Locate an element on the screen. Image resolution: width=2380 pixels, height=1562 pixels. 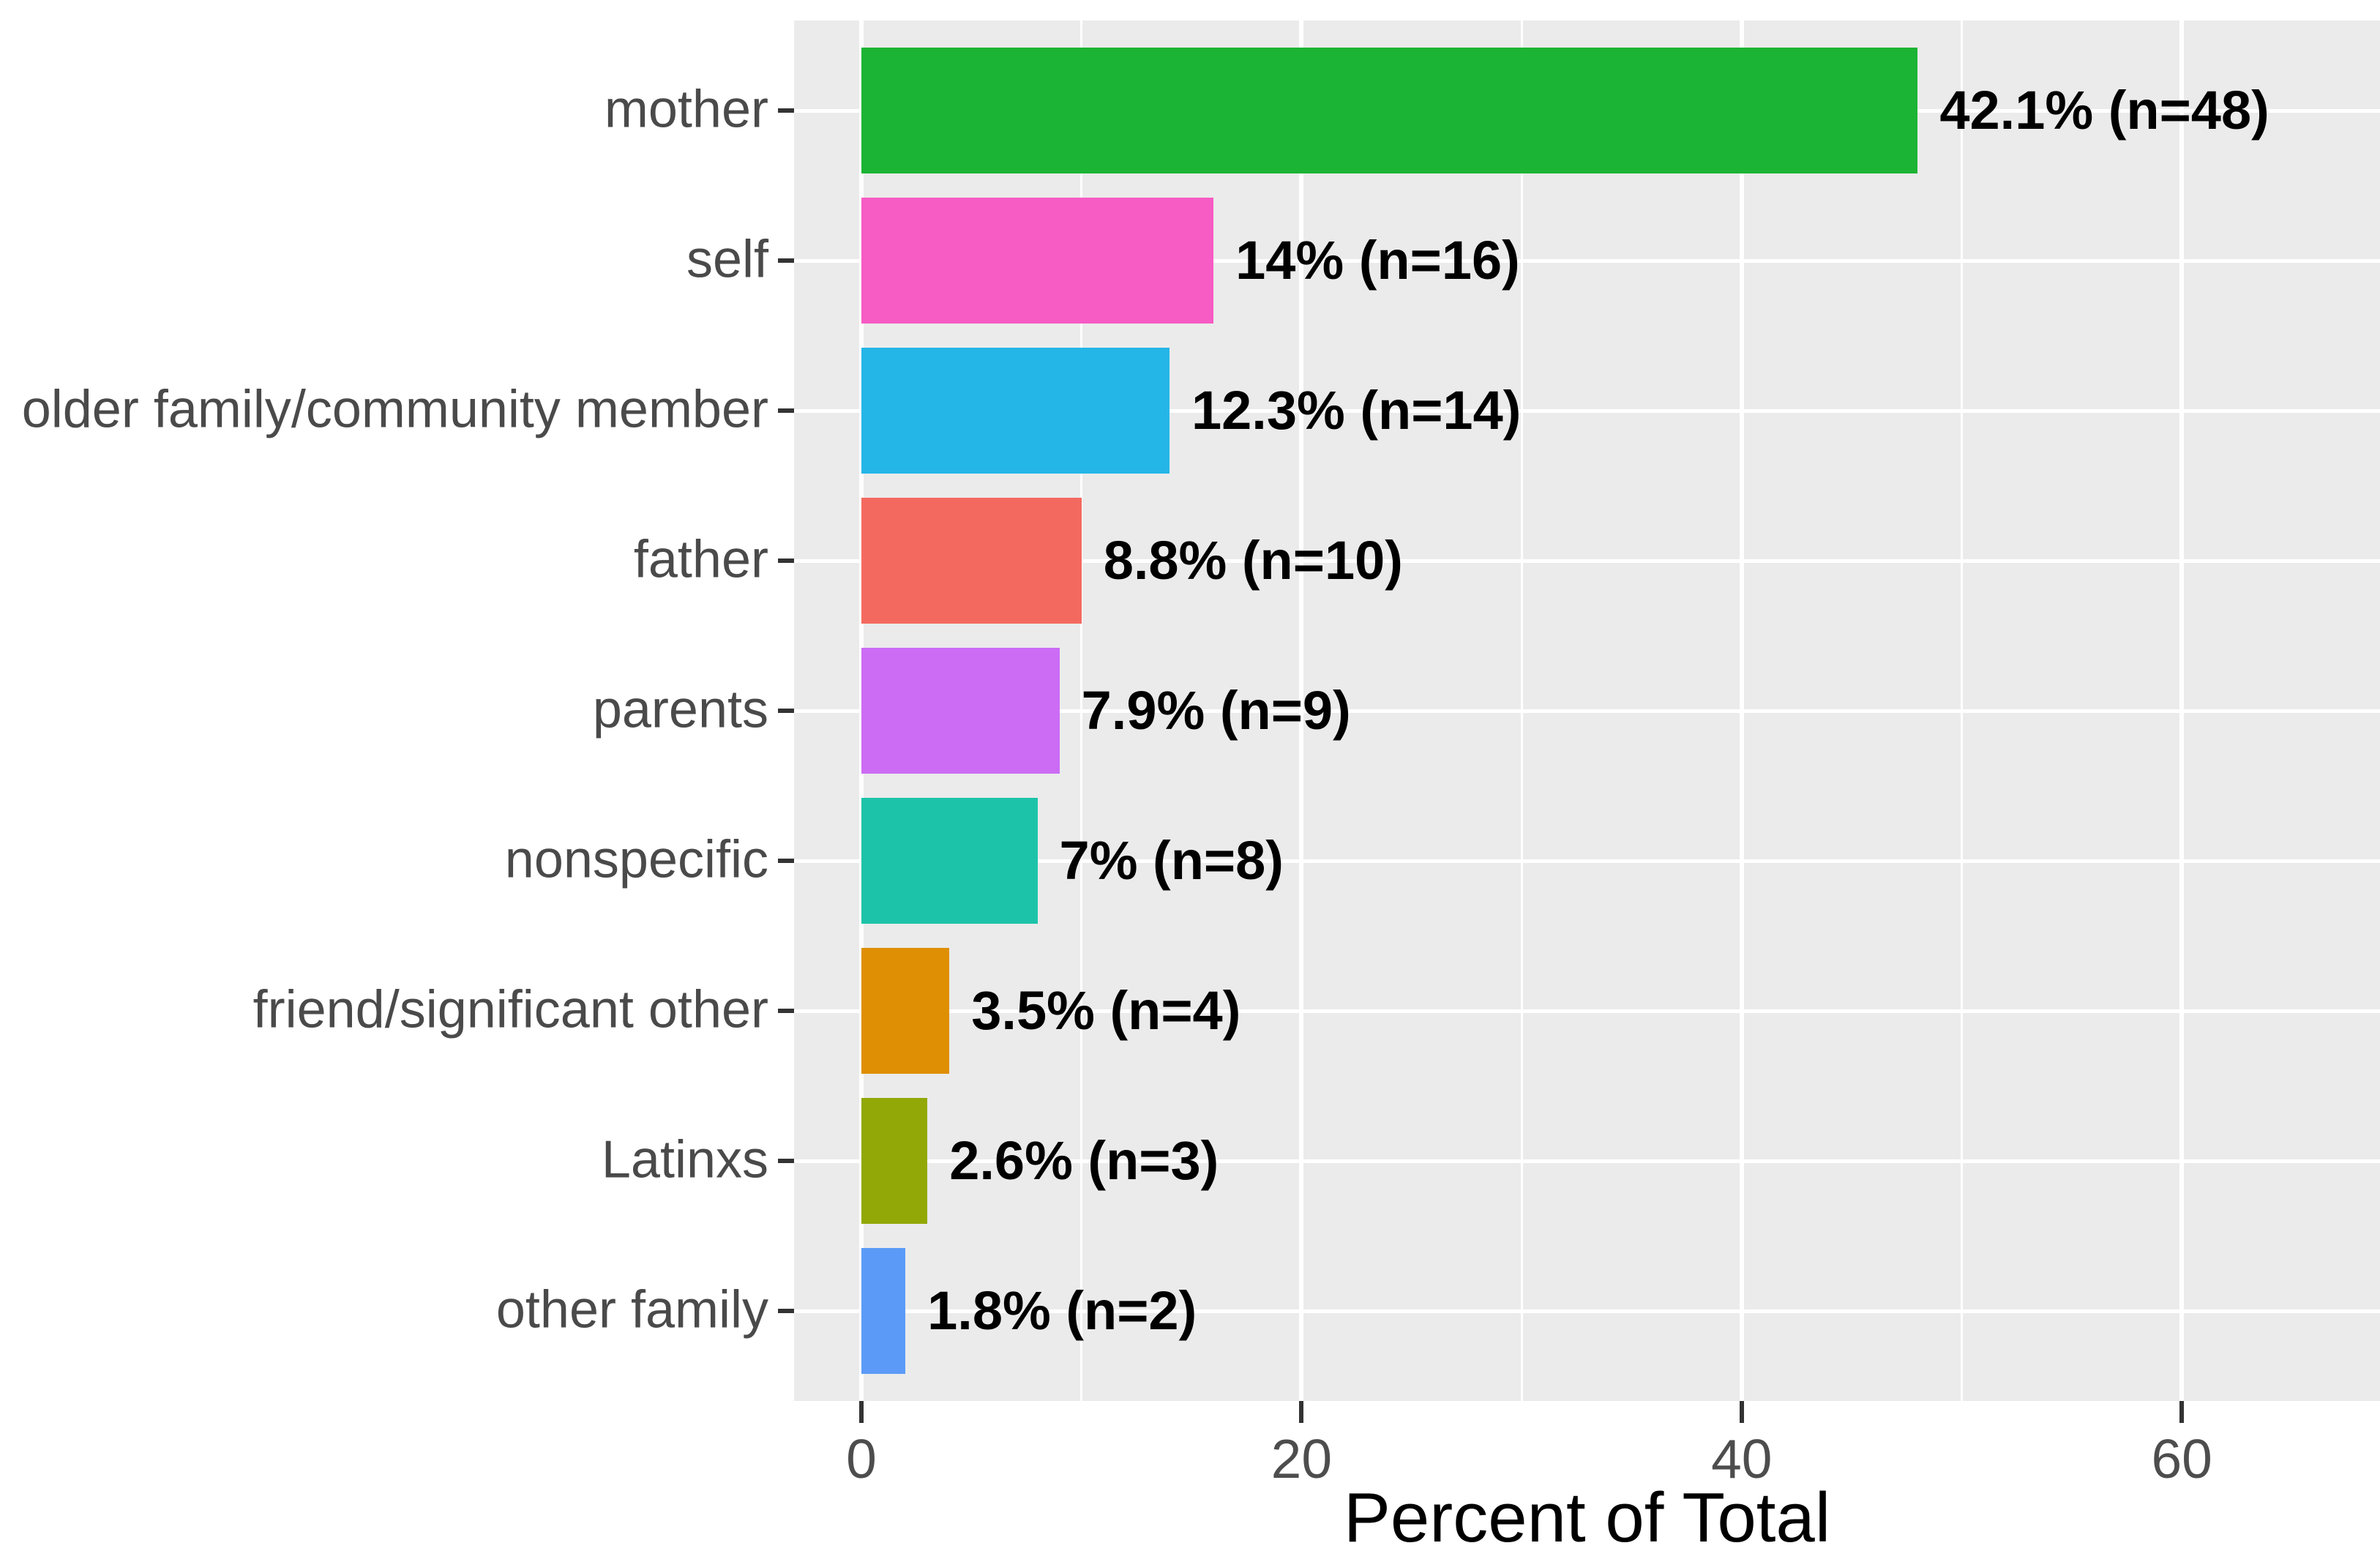
category-label: mother is located at coordinates (686, 109).